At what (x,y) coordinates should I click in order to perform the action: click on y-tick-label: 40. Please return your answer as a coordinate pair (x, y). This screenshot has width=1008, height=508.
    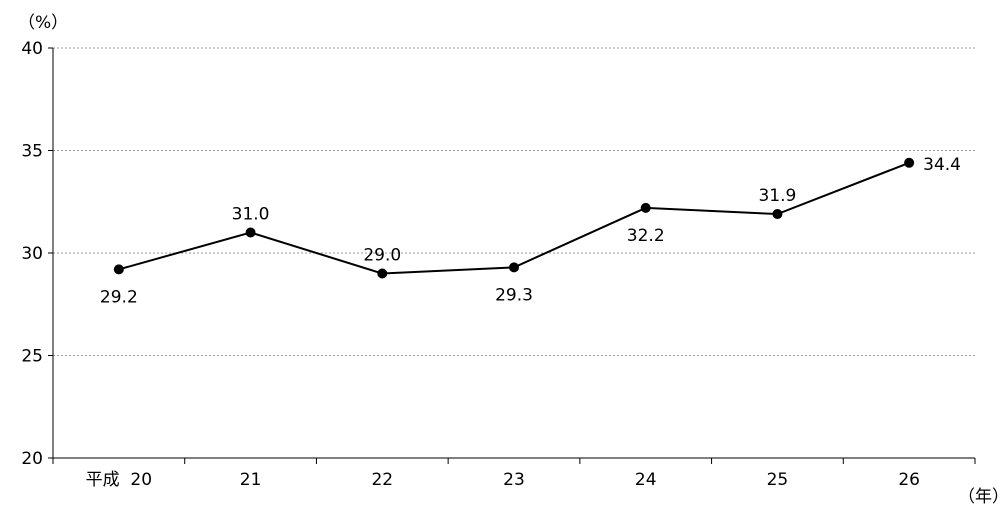
    Looking at the image, I should click on (32, 49).